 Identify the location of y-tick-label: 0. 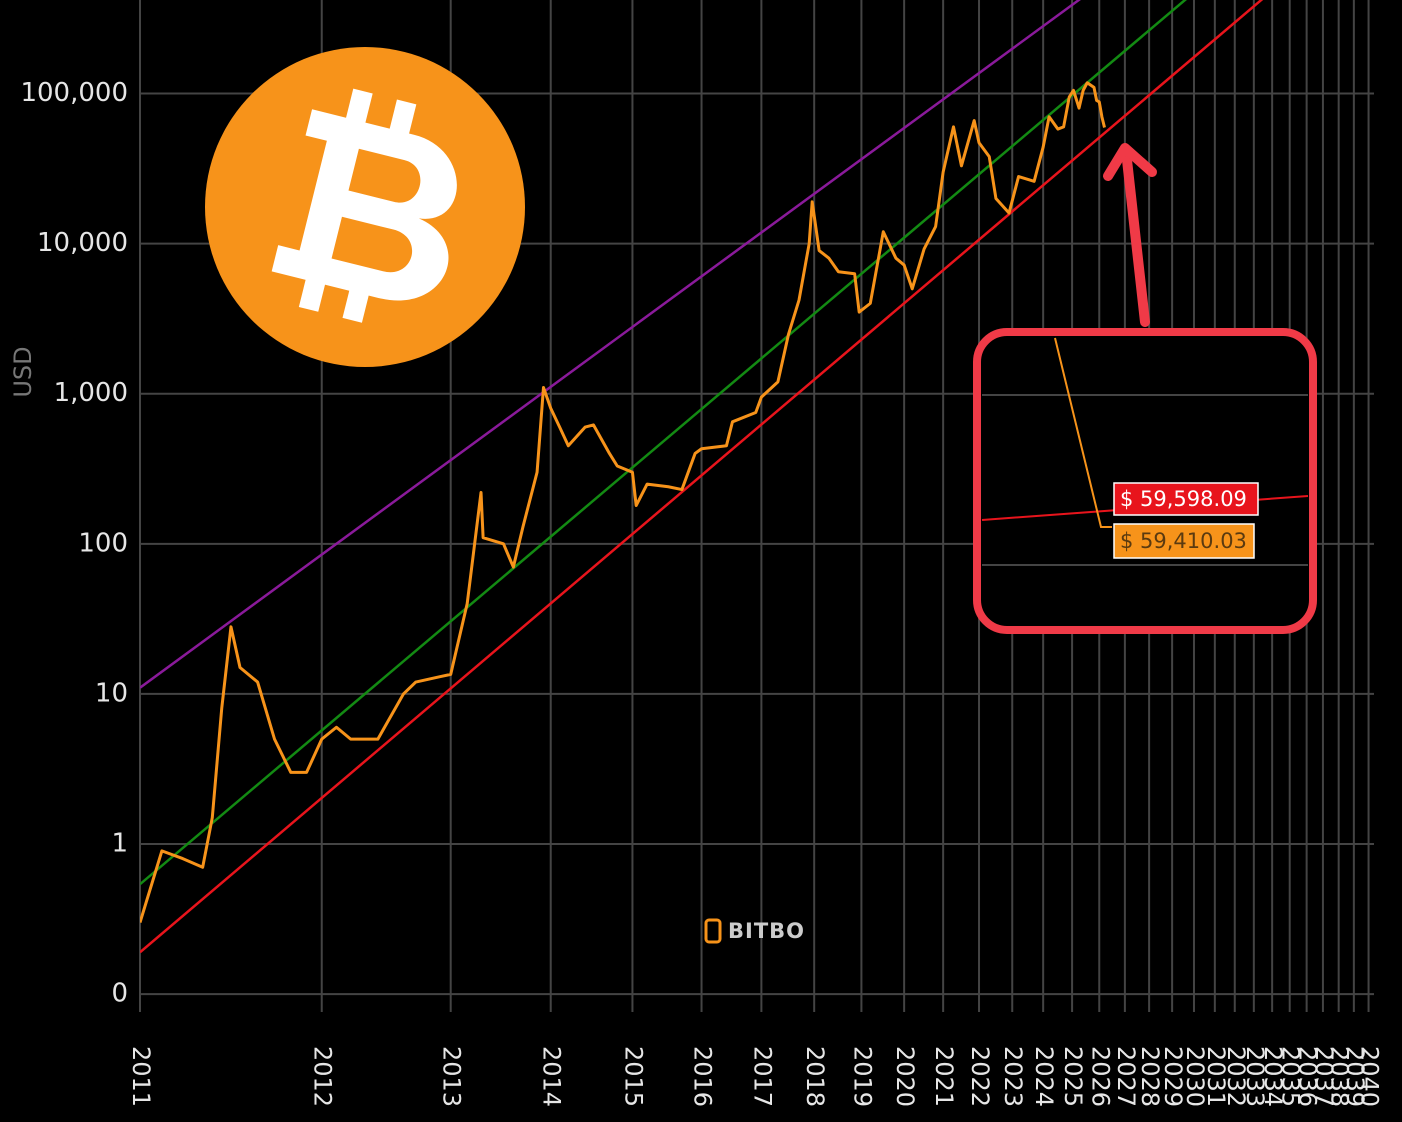
(119, 994).